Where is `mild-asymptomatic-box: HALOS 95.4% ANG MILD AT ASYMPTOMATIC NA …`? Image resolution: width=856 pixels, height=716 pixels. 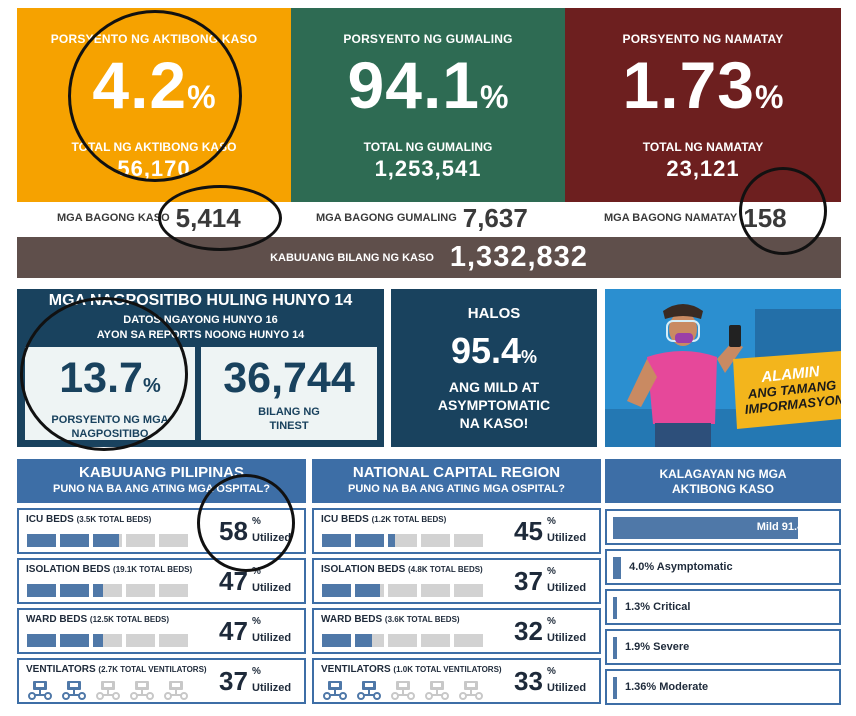 mild-asymptomatic-box: HALOS 95.4% ANG MILD AT ASYMPTOMATIC NA … is located at coordinates (494, 368).